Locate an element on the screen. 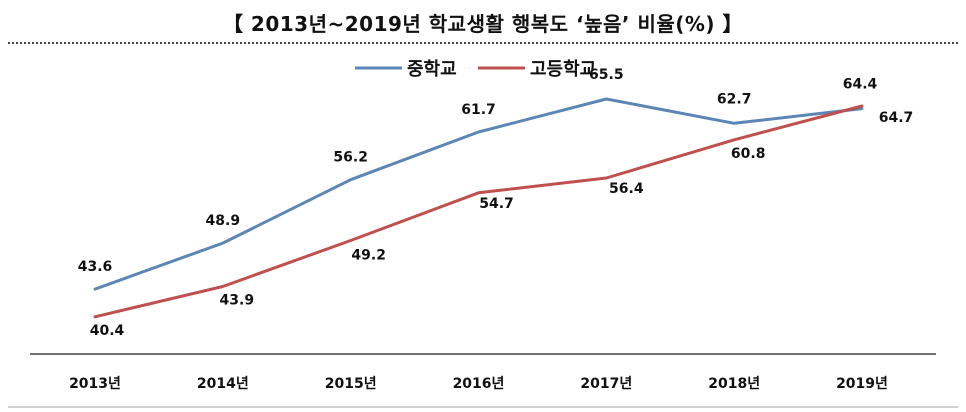 The image size is (966, 412). data-label: 64.4 is located at coordinates (860, 85).